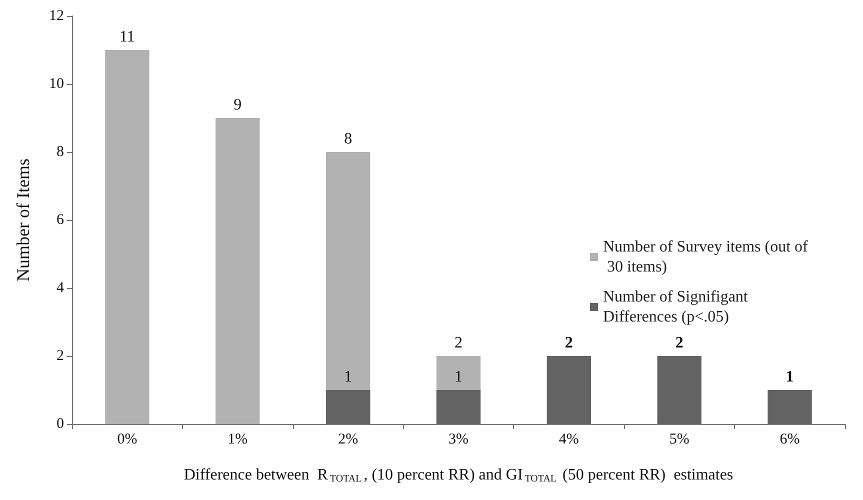 Image resolution: width=863 pixels, height=500 pixels. I want to click on legend-label: Number of Survey items (out of 30 items), so click(706, 257).